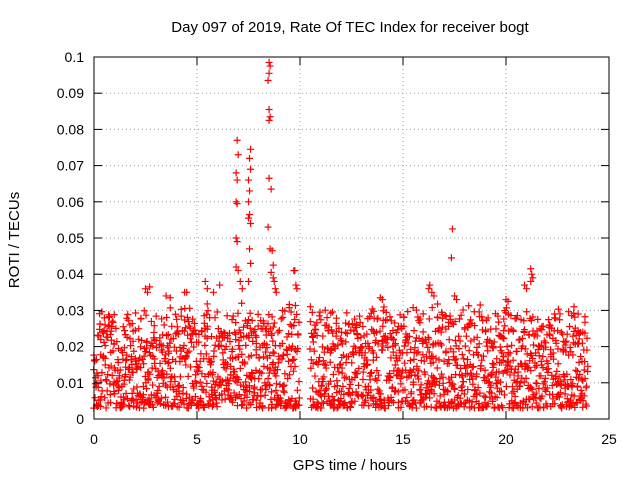 The width and height of the screenshot is (640, 480). I want to click on y-tick-label: 0.08, so click(70, 129).